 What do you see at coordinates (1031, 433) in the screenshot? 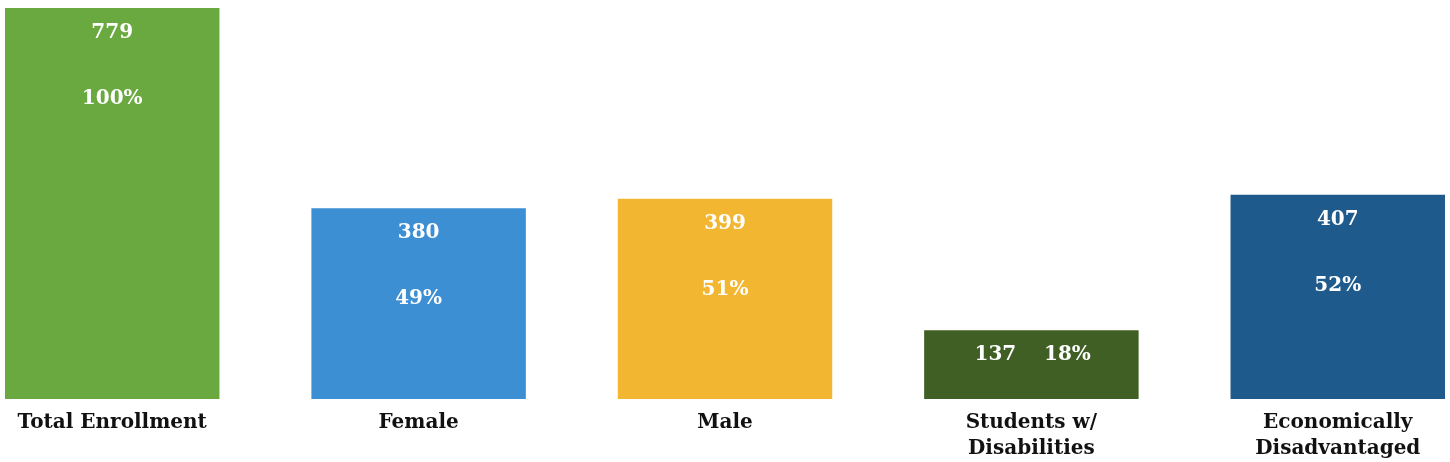
I see `x-tick-label: Students w/ Disabilities` at bounding box center [1031, 433].